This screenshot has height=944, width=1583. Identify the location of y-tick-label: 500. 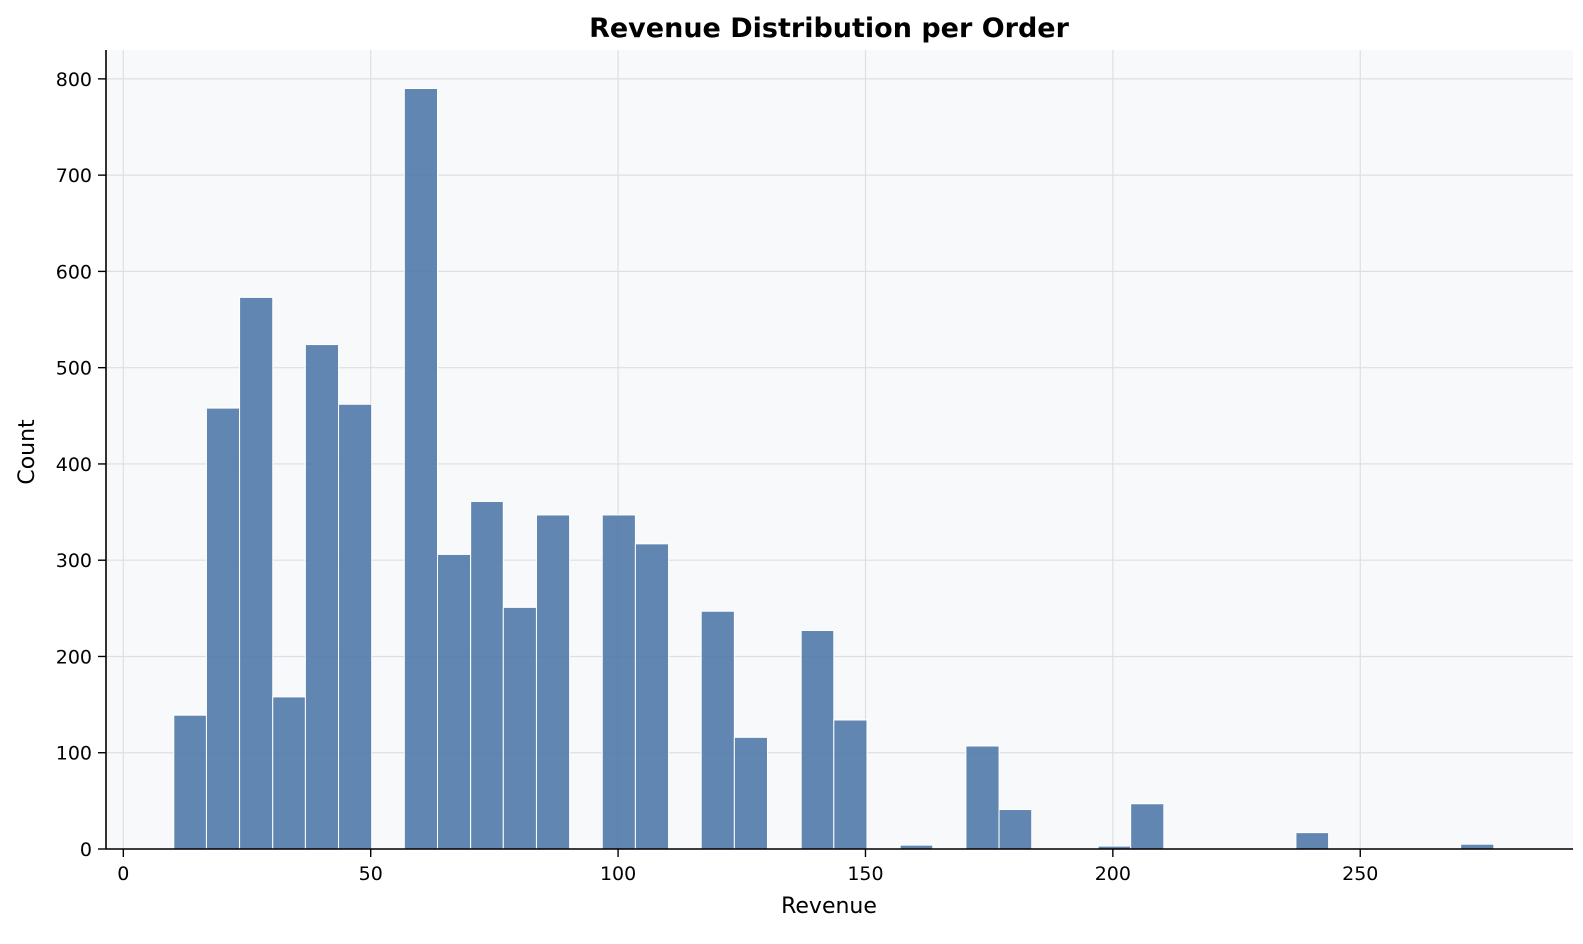
(74, 369).